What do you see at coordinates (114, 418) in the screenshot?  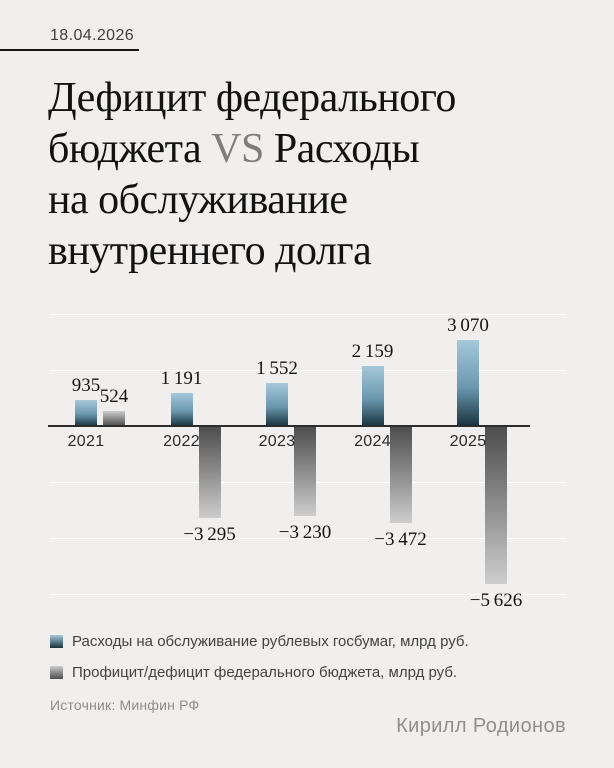 I see `bar-budget-balance-2021` at bounding box center [114, 418].